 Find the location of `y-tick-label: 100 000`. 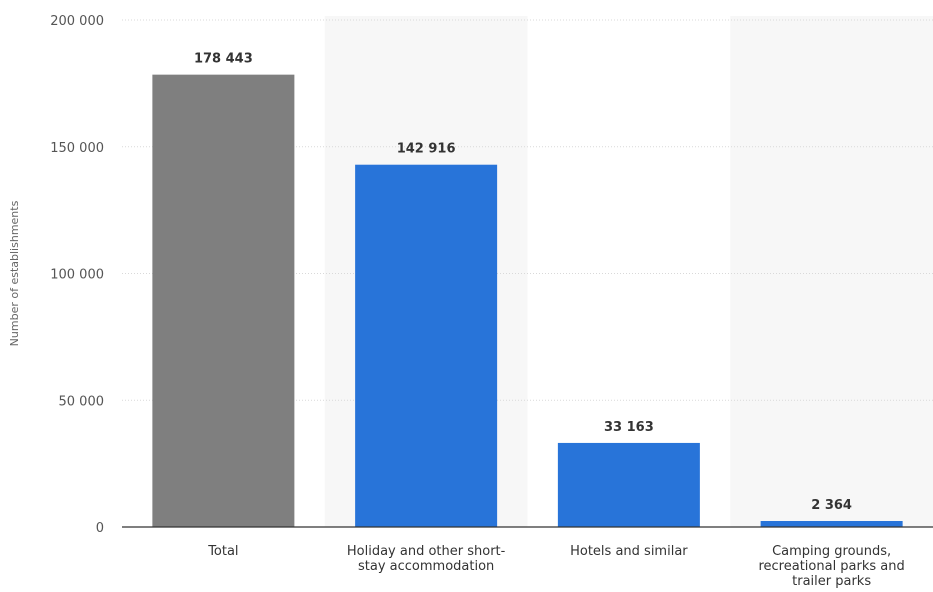

y-tick-label: 100 000 is located at coordinates (77, 275).